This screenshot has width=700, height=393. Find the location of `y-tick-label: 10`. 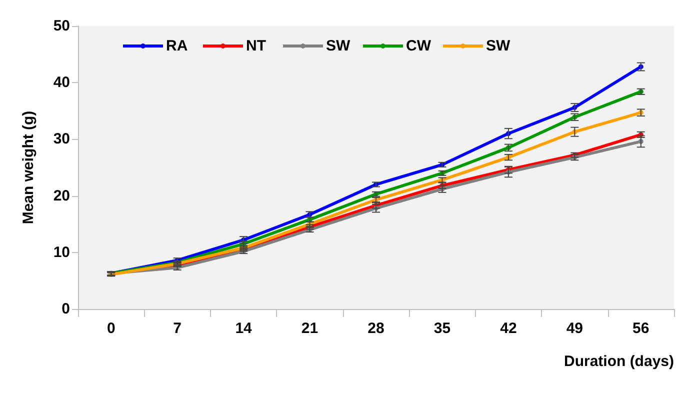

y-tick-label: 10 is located at coordinates (61, 252).